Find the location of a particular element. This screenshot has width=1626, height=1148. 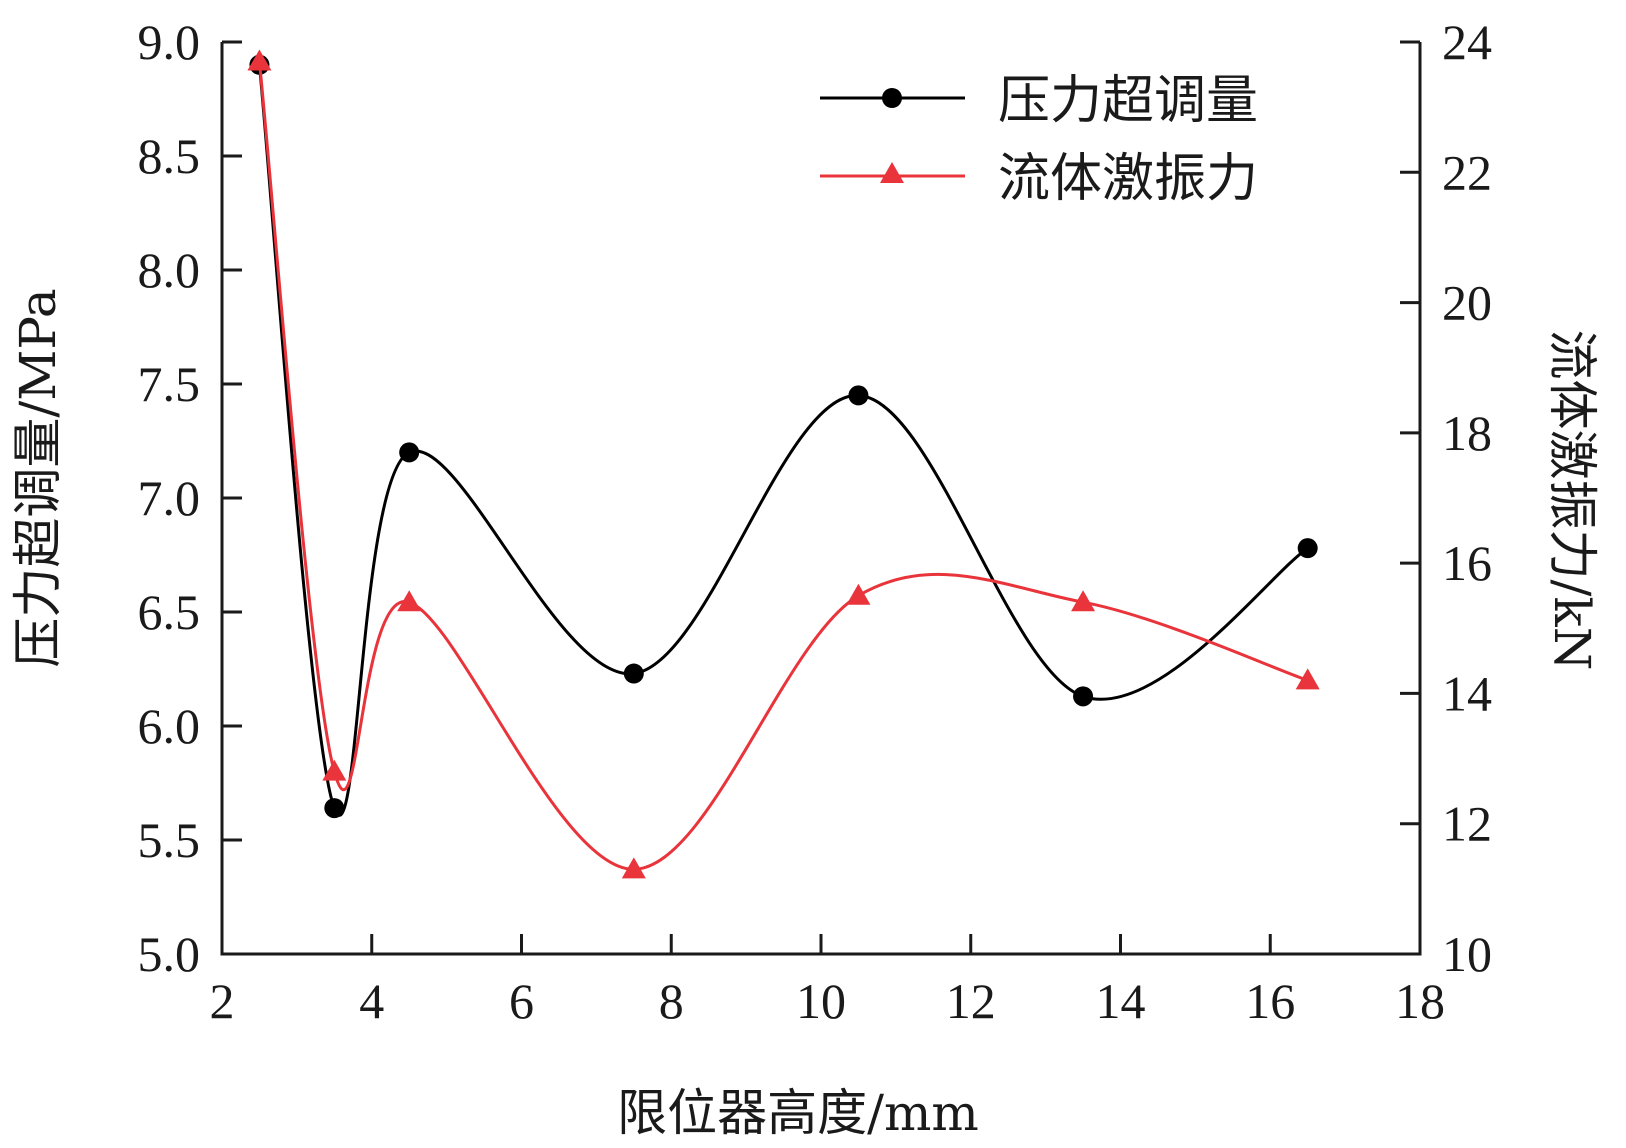

right-tick-label: 14 is located at coordinates (1467, 693).